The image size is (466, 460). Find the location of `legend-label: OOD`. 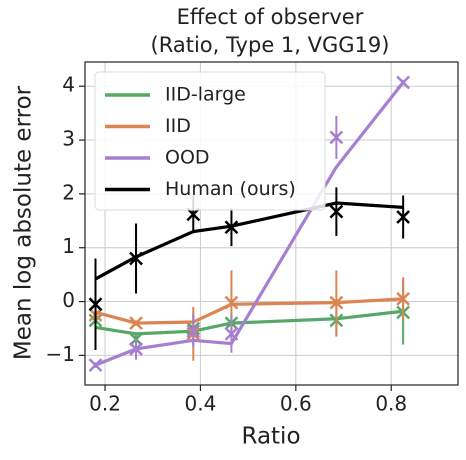

legend-label: OOD is located at coordinates (187, 158).